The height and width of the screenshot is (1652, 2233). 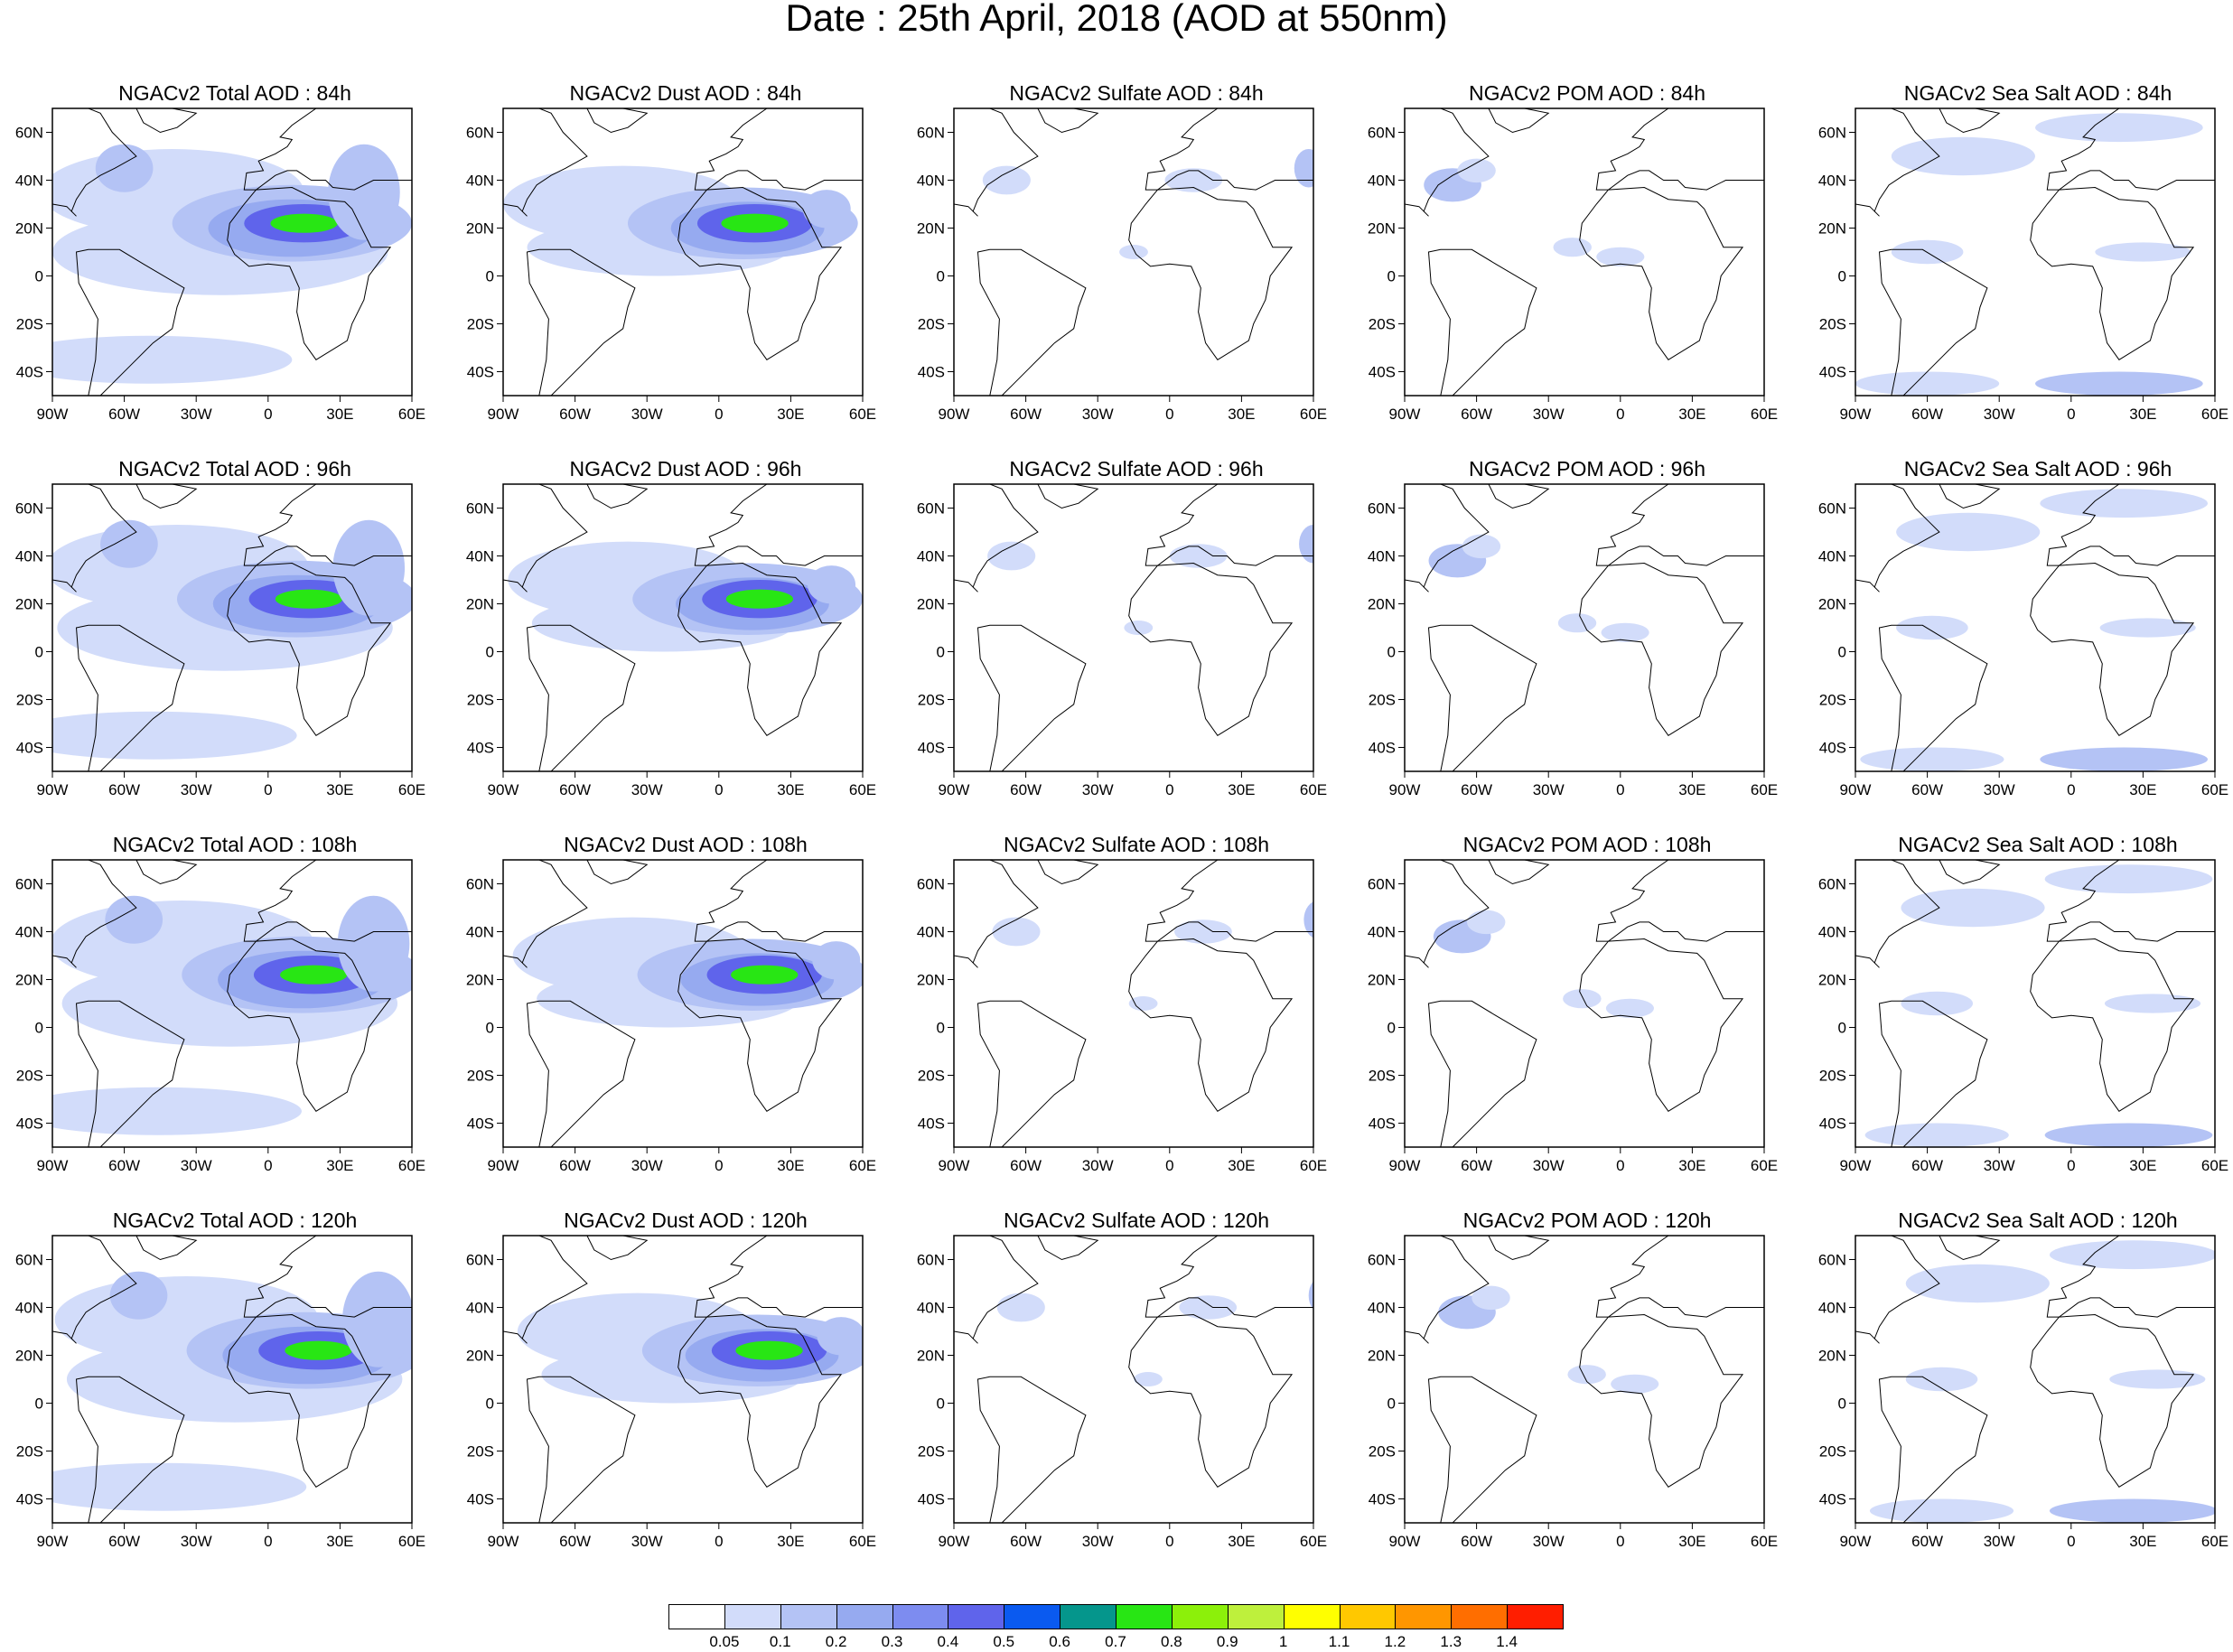 What do you see at coordinates (2037, 469) in the screenshot?
I see `panel-title: NGACv2 Sea Salt AOD : 96h` at bounding box center [2037, 469].